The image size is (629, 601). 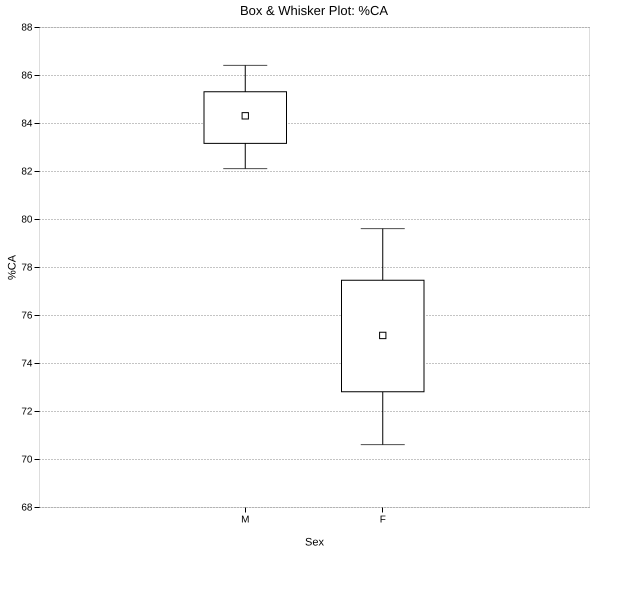 I want to click on y-tick-label: 76, so click(x=27, y=316).